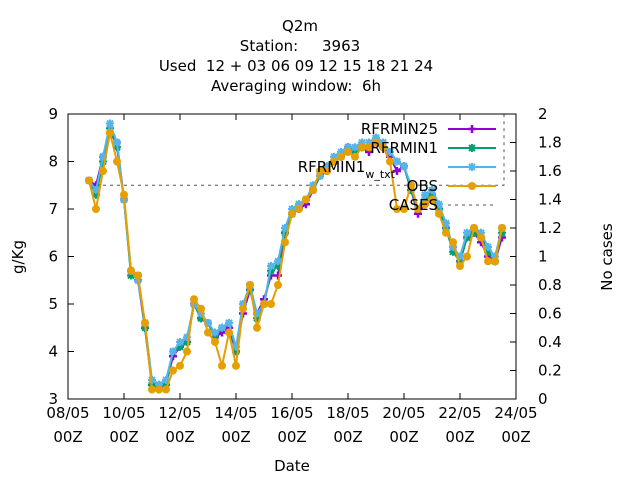 The width and height of the screenshot is (640, 480). Describe the element at coordinates (332, 167) in the screenshot. I see `legend-label-main-2: RFRMIN1` at that location.